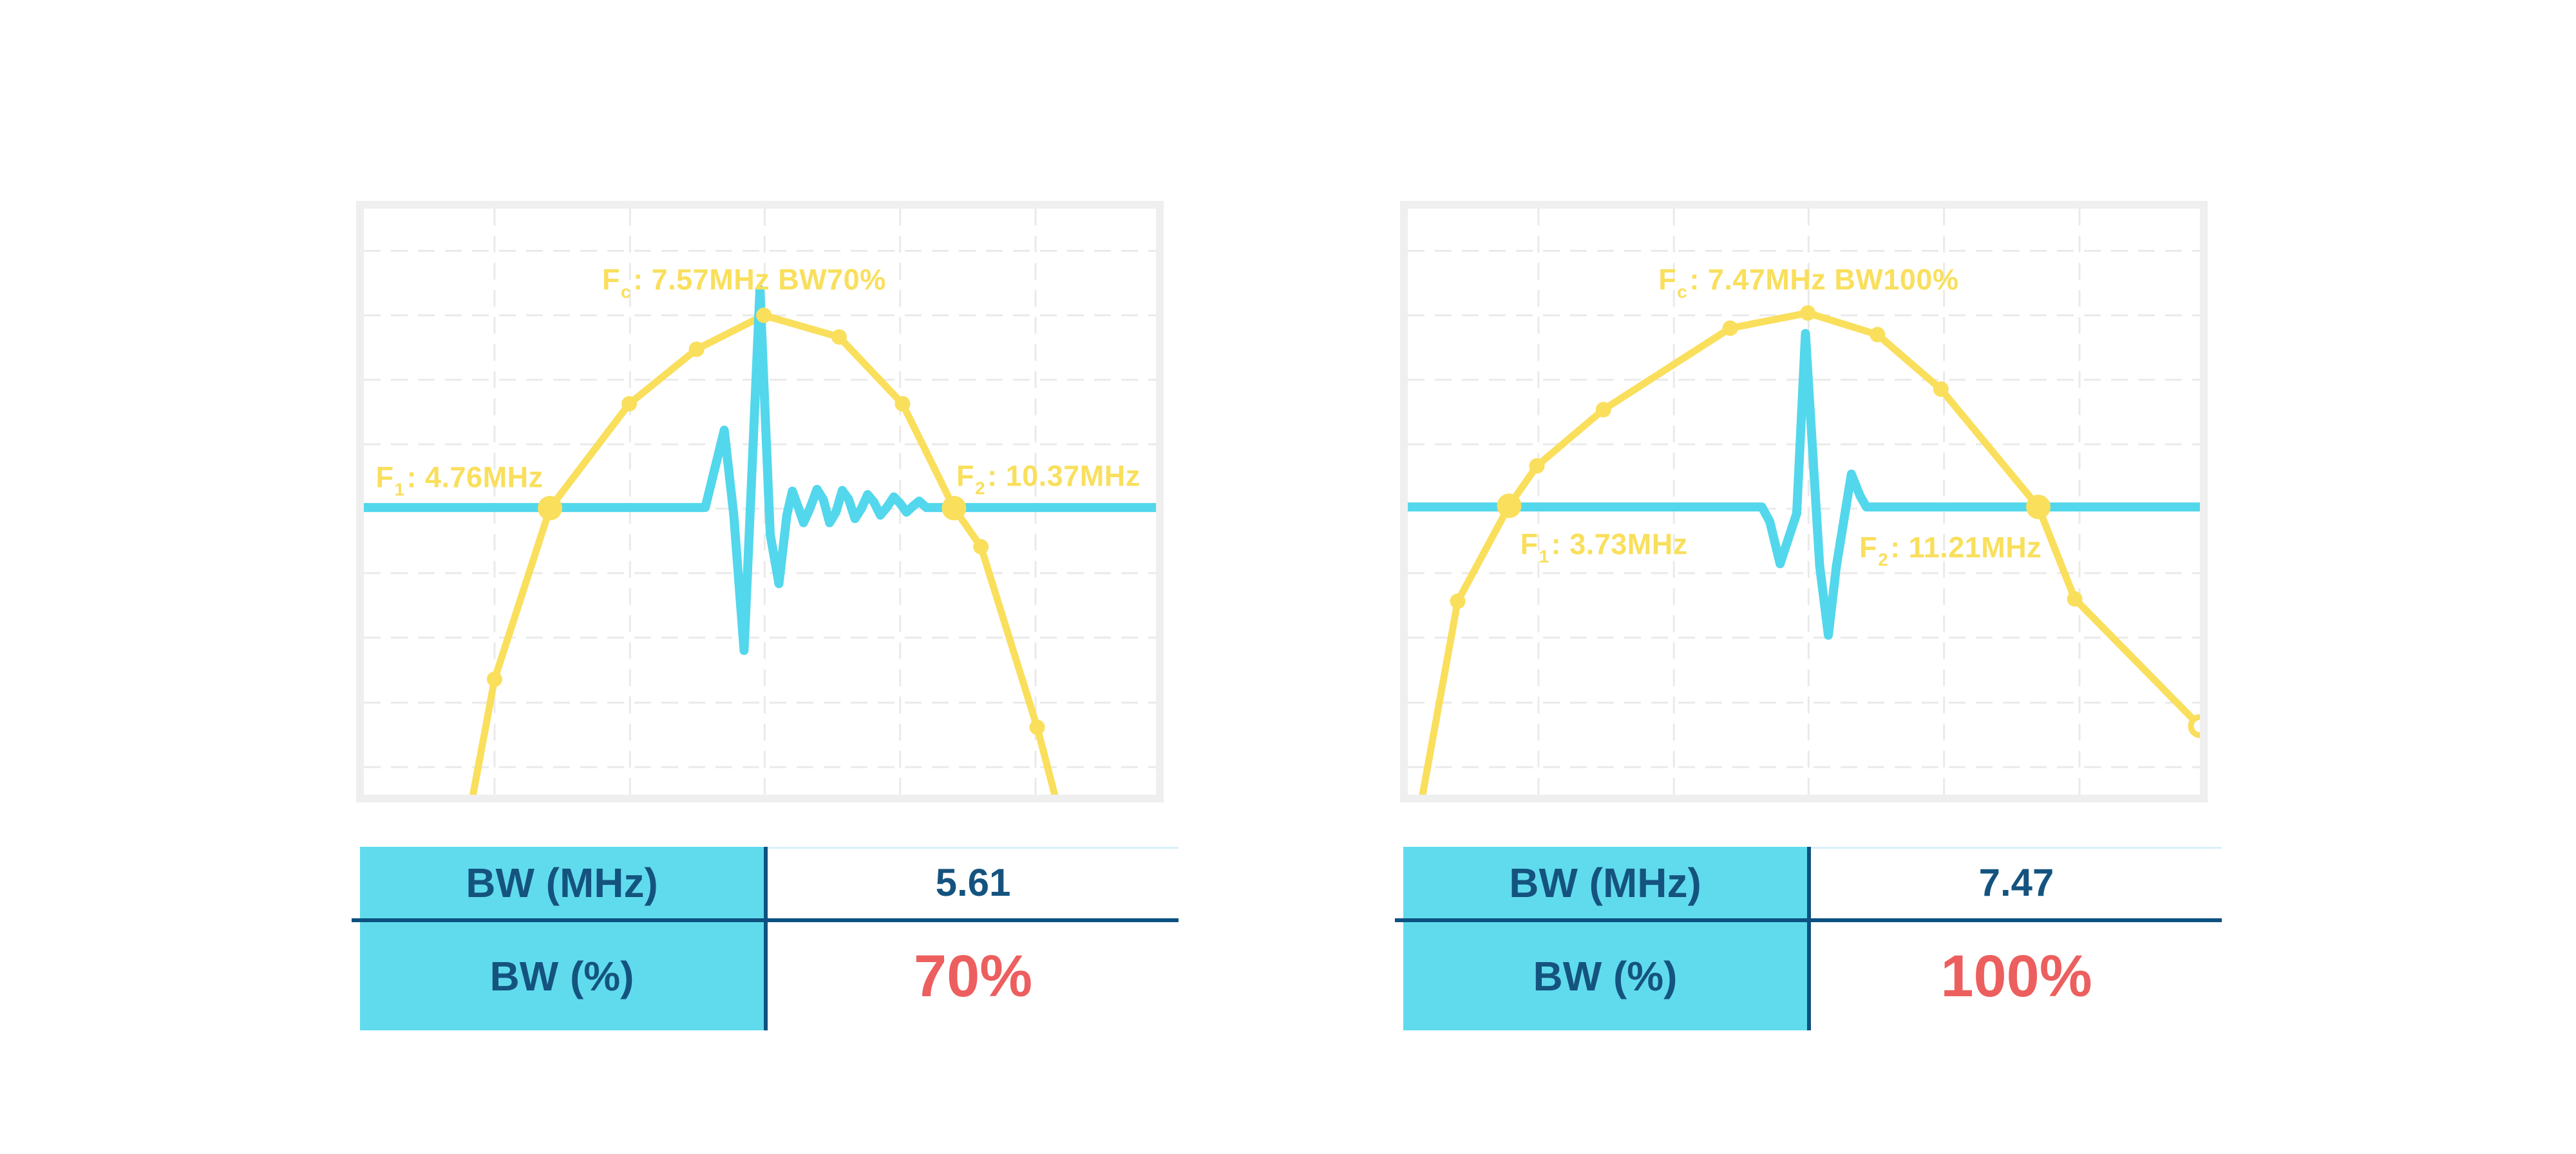 The height and width of the screenshot is (1154, 2576). Describe the element at coordinates (2016, 976) in the screenshot. I see `bw-percent-value: 100%` at that location.